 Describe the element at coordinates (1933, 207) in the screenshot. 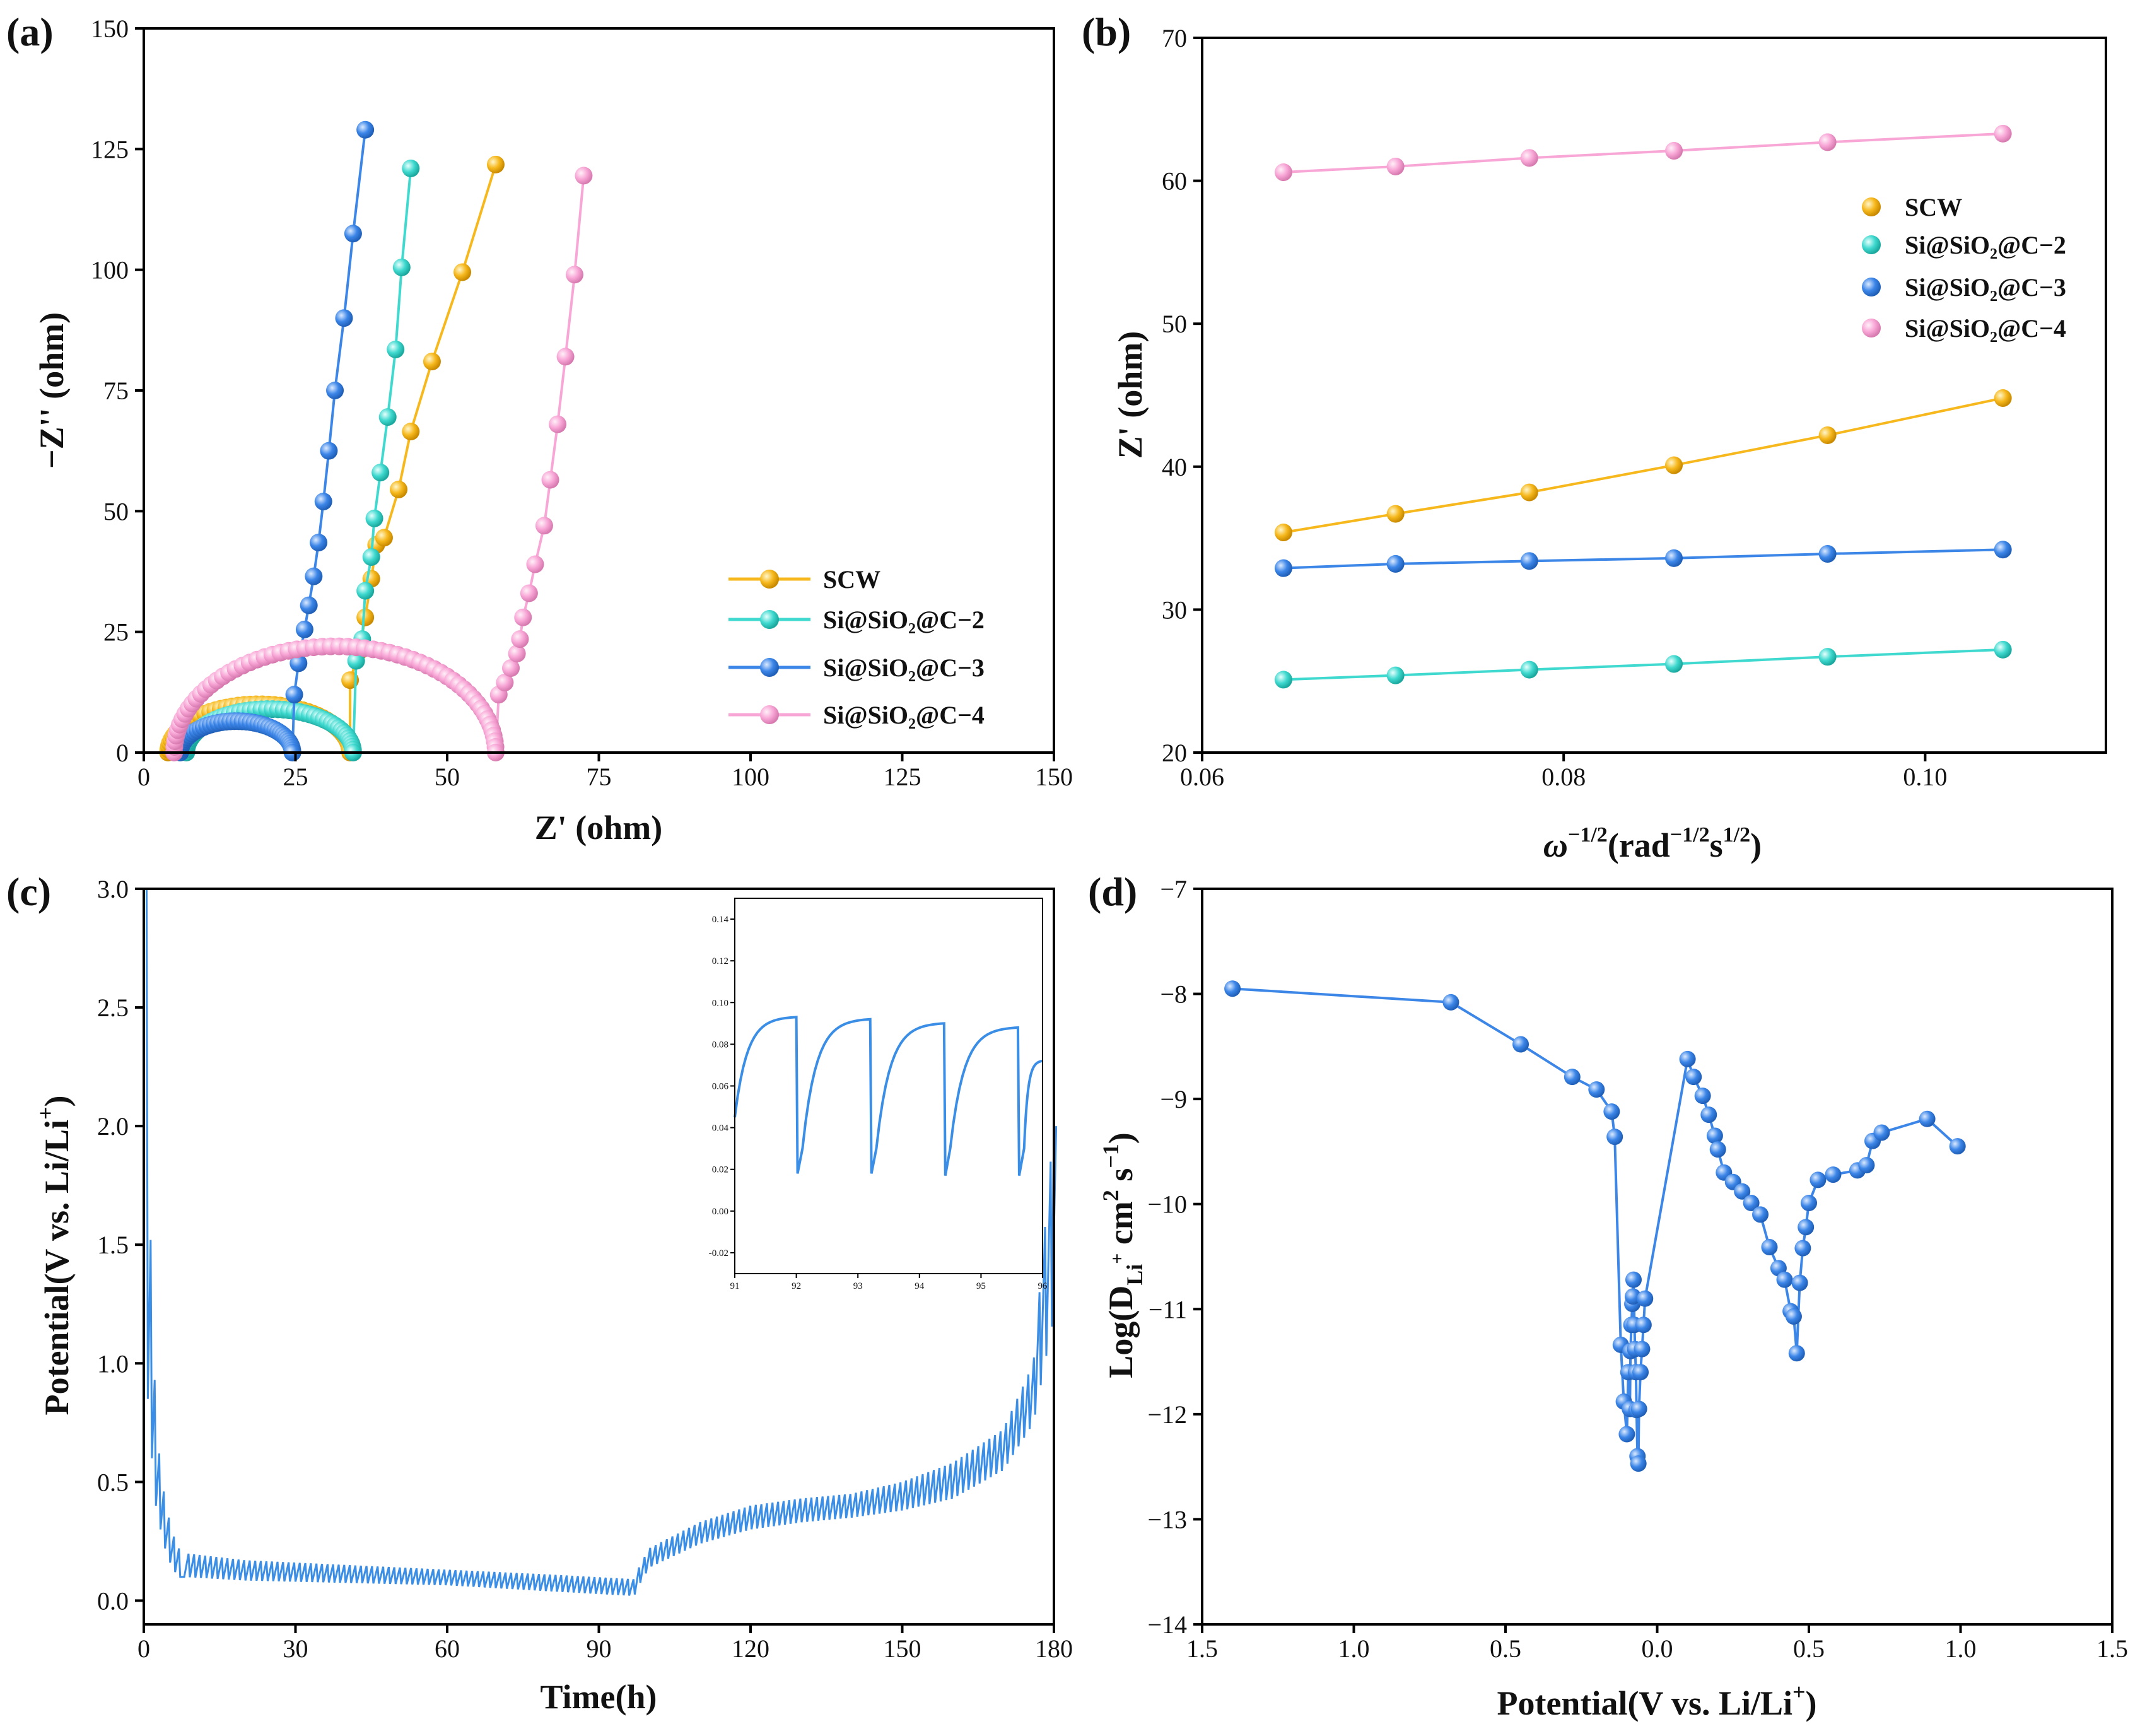

I see `randles-legend-label-scw: SCW` at that location.